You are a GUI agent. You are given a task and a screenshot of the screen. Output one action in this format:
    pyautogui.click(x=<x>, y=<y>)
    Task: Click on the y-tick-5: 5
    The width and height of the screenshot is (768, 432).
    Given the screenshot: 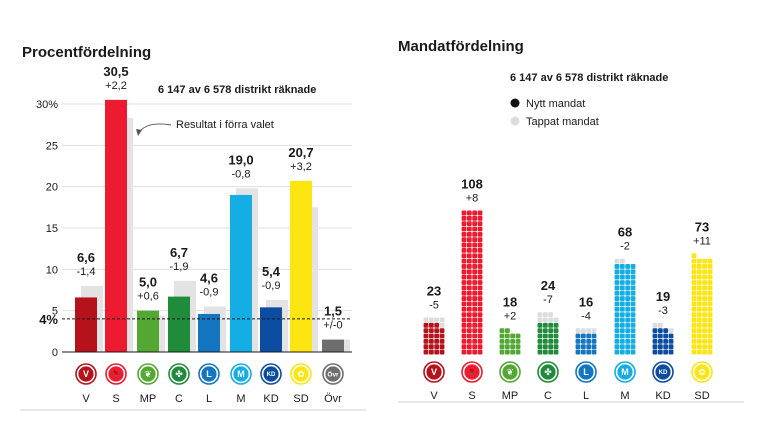 What is the action you would take?
    pyautogui.click(x=55, y=312)
    